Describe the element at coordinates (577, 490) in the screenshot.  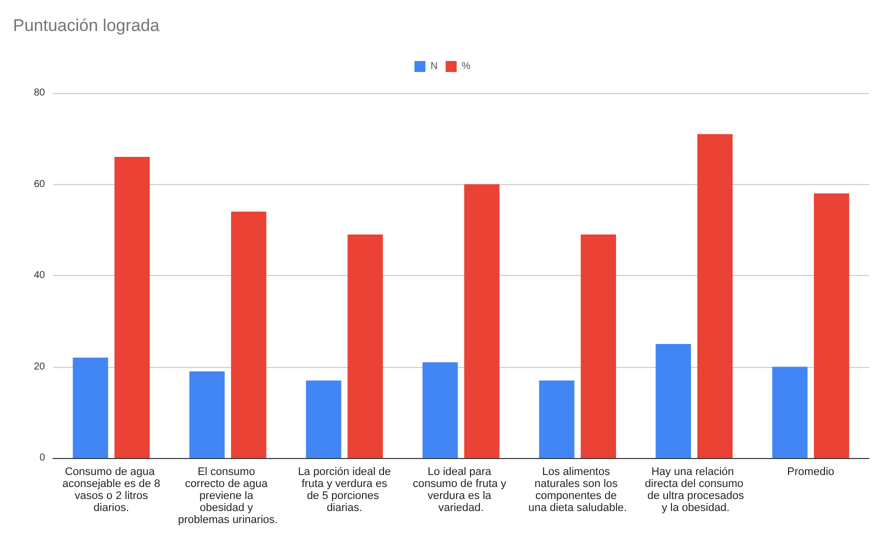
I see `x-tick-label: Los alimentos naturales son los componentes de una dieta saludable.` at that location.